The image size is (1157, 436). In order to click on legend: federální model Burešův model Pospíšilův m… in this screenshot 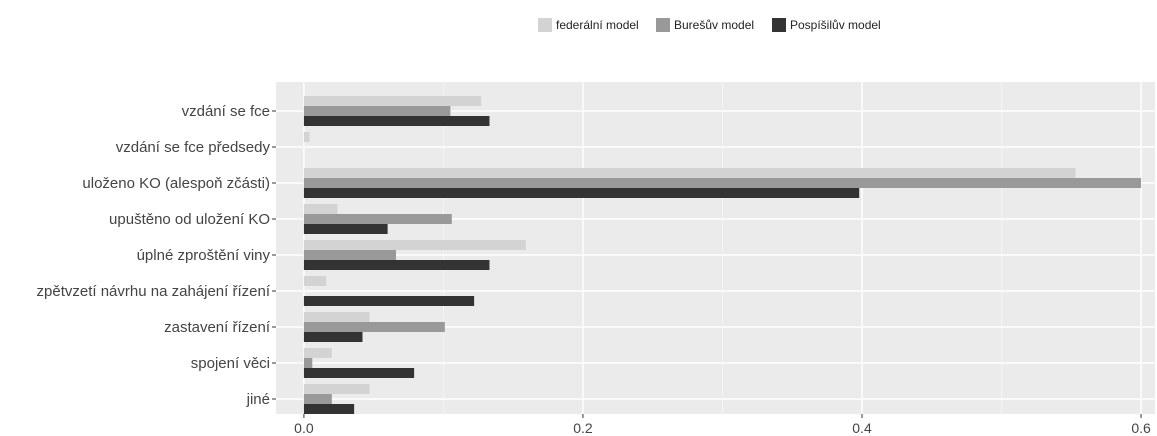, I will do `click(709, 25)`.